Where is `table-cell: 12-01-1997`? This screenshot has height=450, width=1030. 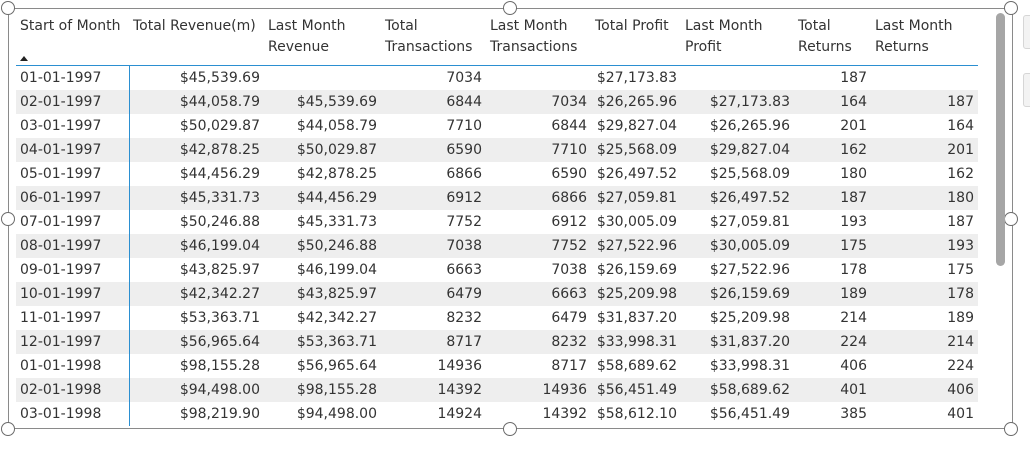
table-cell: 12-01-1997 is located at coordinates (73, 341).